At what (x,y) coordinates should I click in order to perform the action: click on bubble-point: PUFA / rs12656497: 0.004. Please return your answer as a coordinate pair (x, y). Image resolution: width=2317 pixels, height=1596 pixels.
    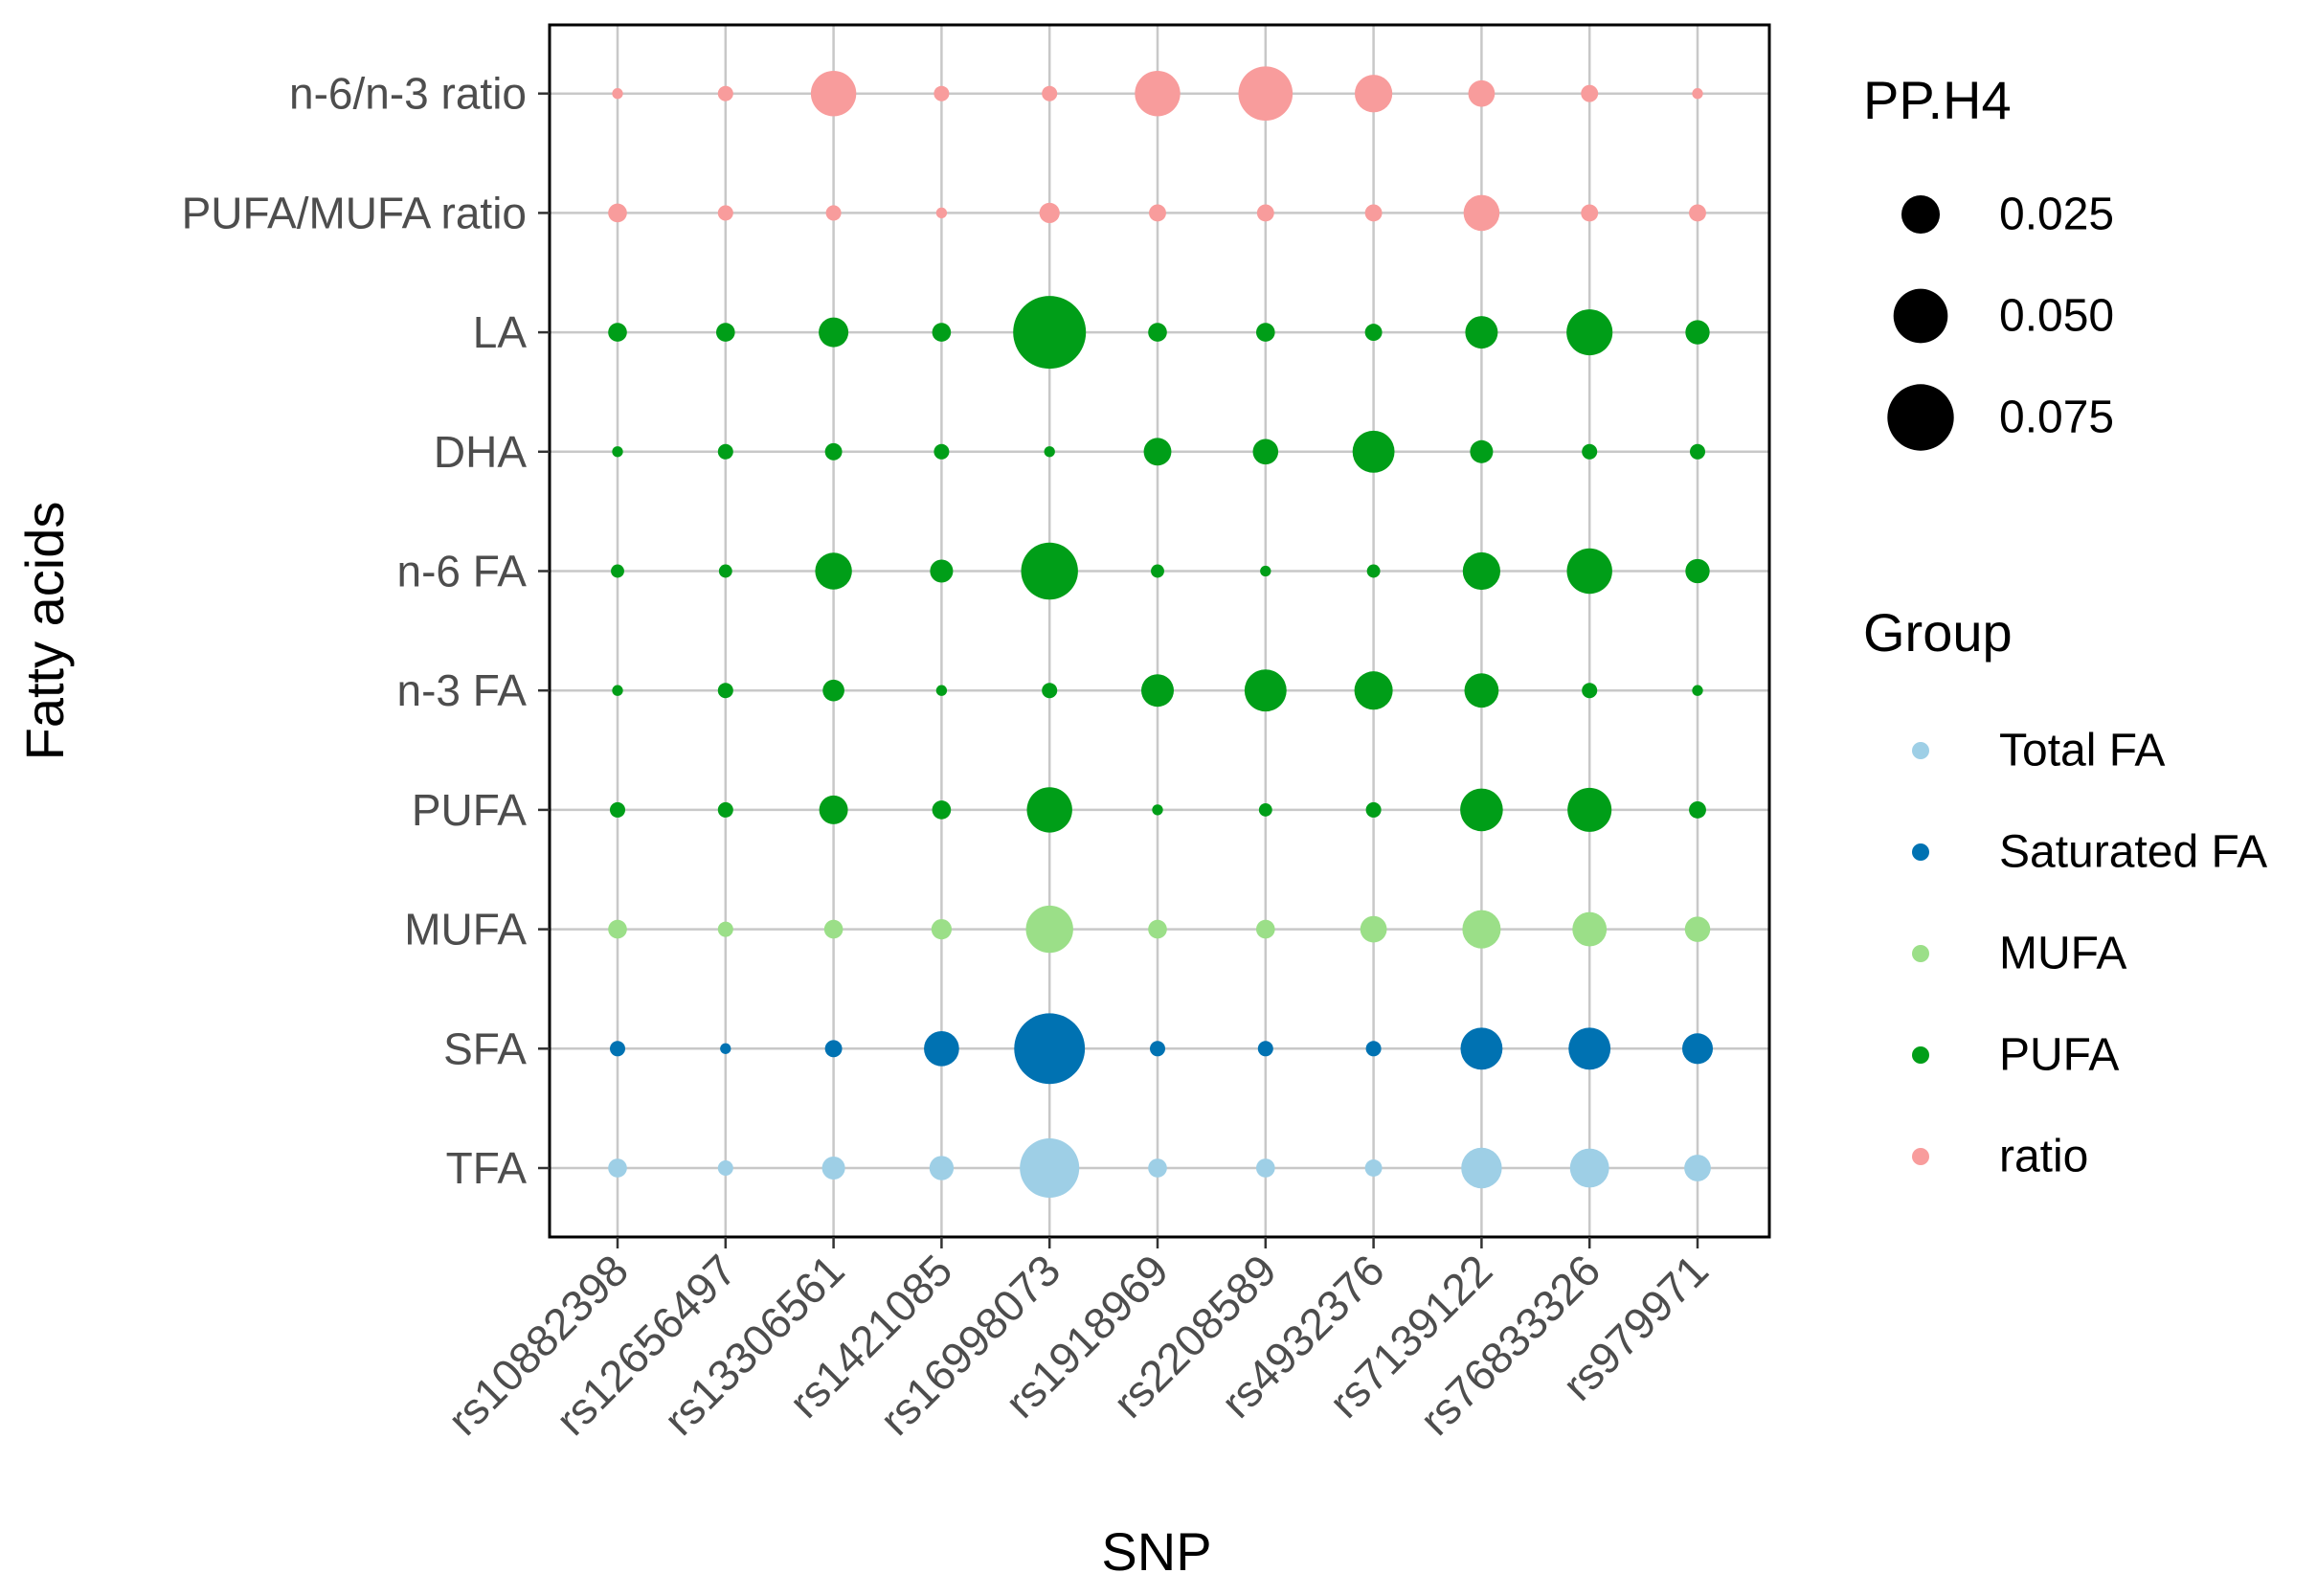
    Looking at the image, I should click on (725, 809).